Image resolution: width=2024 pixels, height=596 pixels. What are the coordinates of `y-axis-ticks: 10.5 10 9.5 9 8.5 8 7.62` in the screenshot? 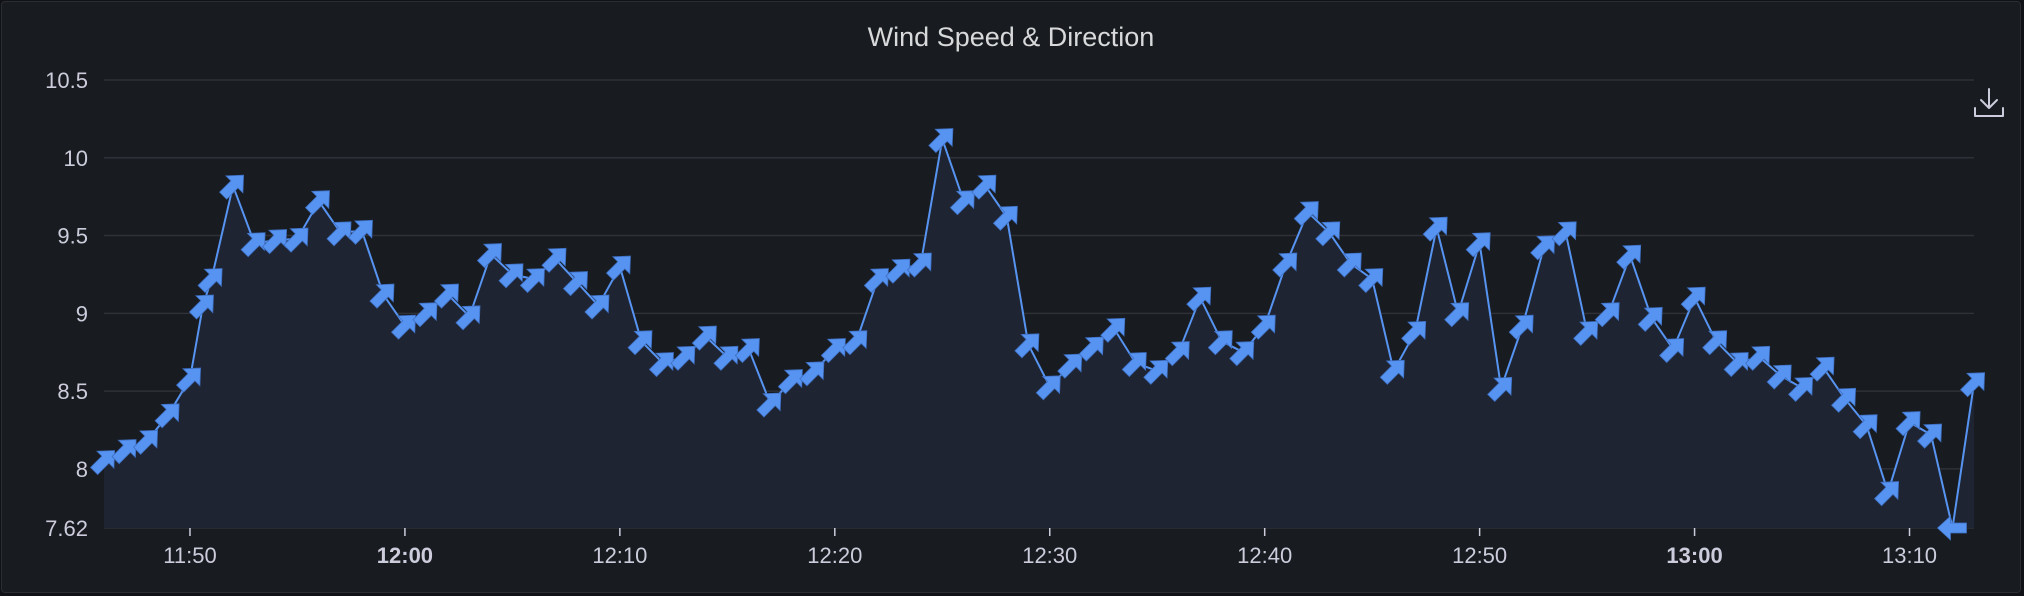 It's located at (66, 304).